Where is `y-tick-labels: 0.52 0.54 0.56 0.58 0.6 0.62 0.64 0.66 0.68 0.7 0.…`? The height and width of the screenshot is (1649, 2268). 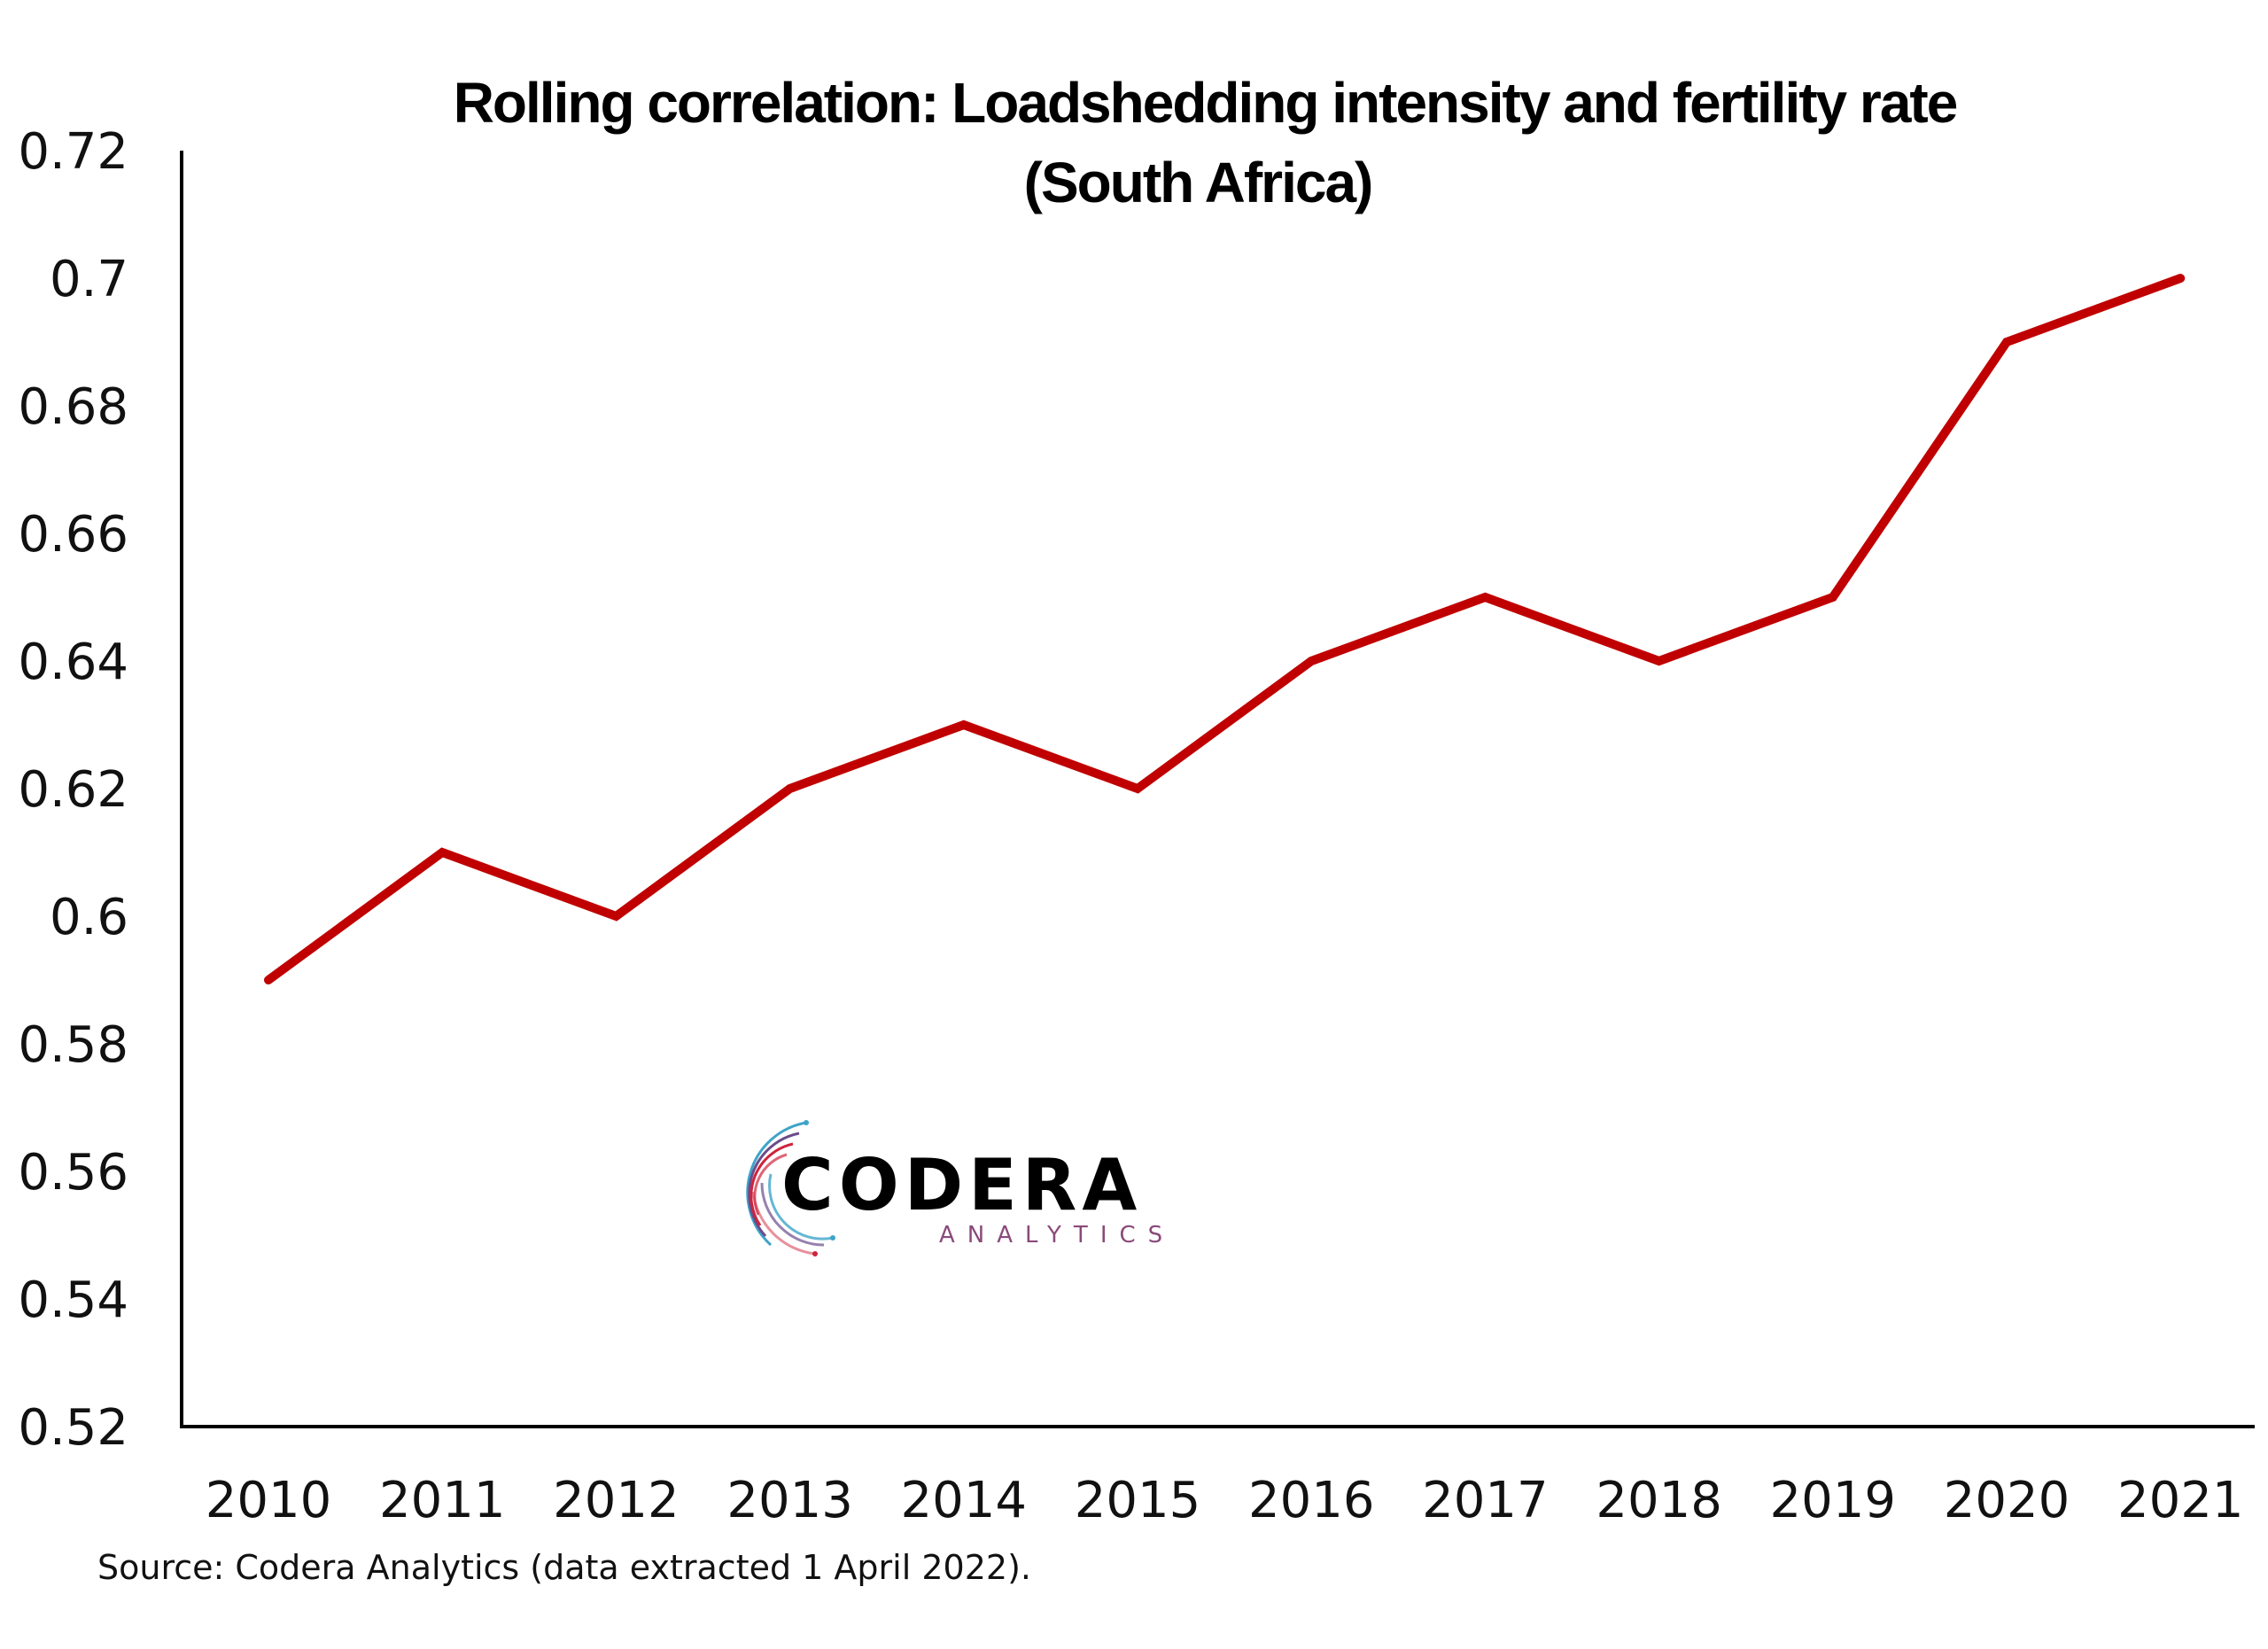 y-tick-labels: 0.52 0.54 0.56 0.58 0.6 0.62 0.64 0.66 0.68 0.7 0.… is located at coordinates (73, 790).